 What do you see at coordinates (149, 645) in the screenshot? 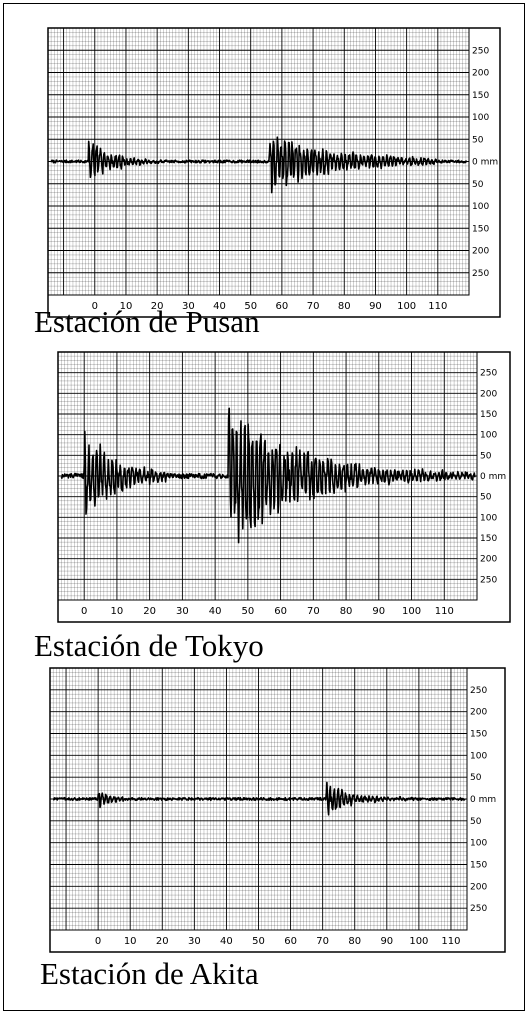
I see `station-label-tokyo: Estación de Tokyo` at bounding box center [149, 645].